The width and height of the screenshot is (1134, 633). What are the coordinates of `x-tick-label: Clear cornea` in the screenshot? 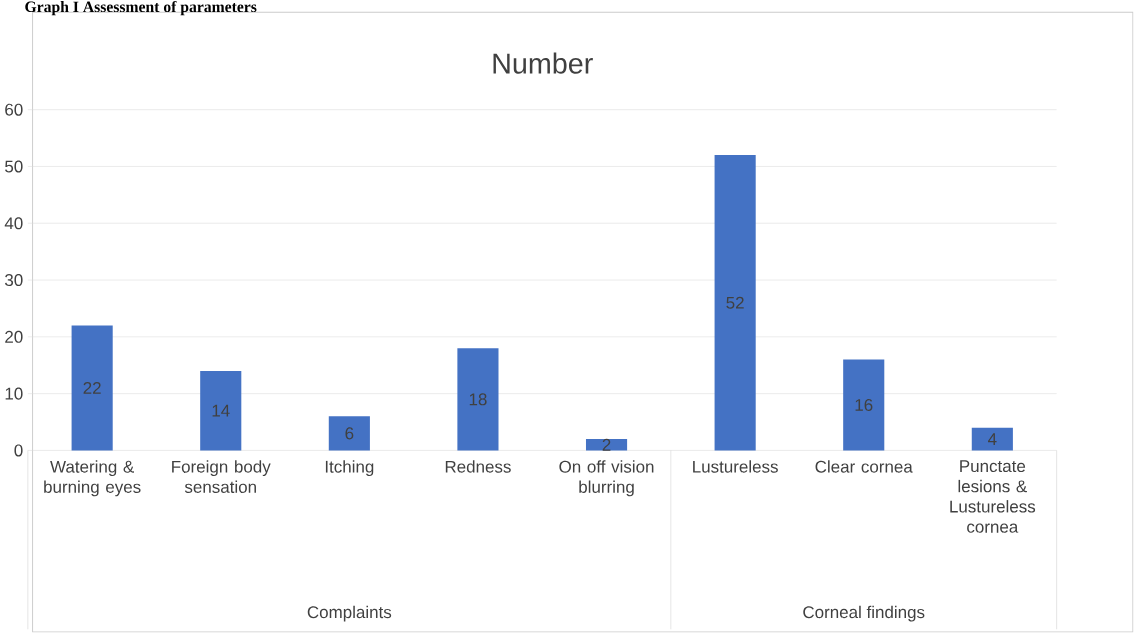 It's located at (864, 466).